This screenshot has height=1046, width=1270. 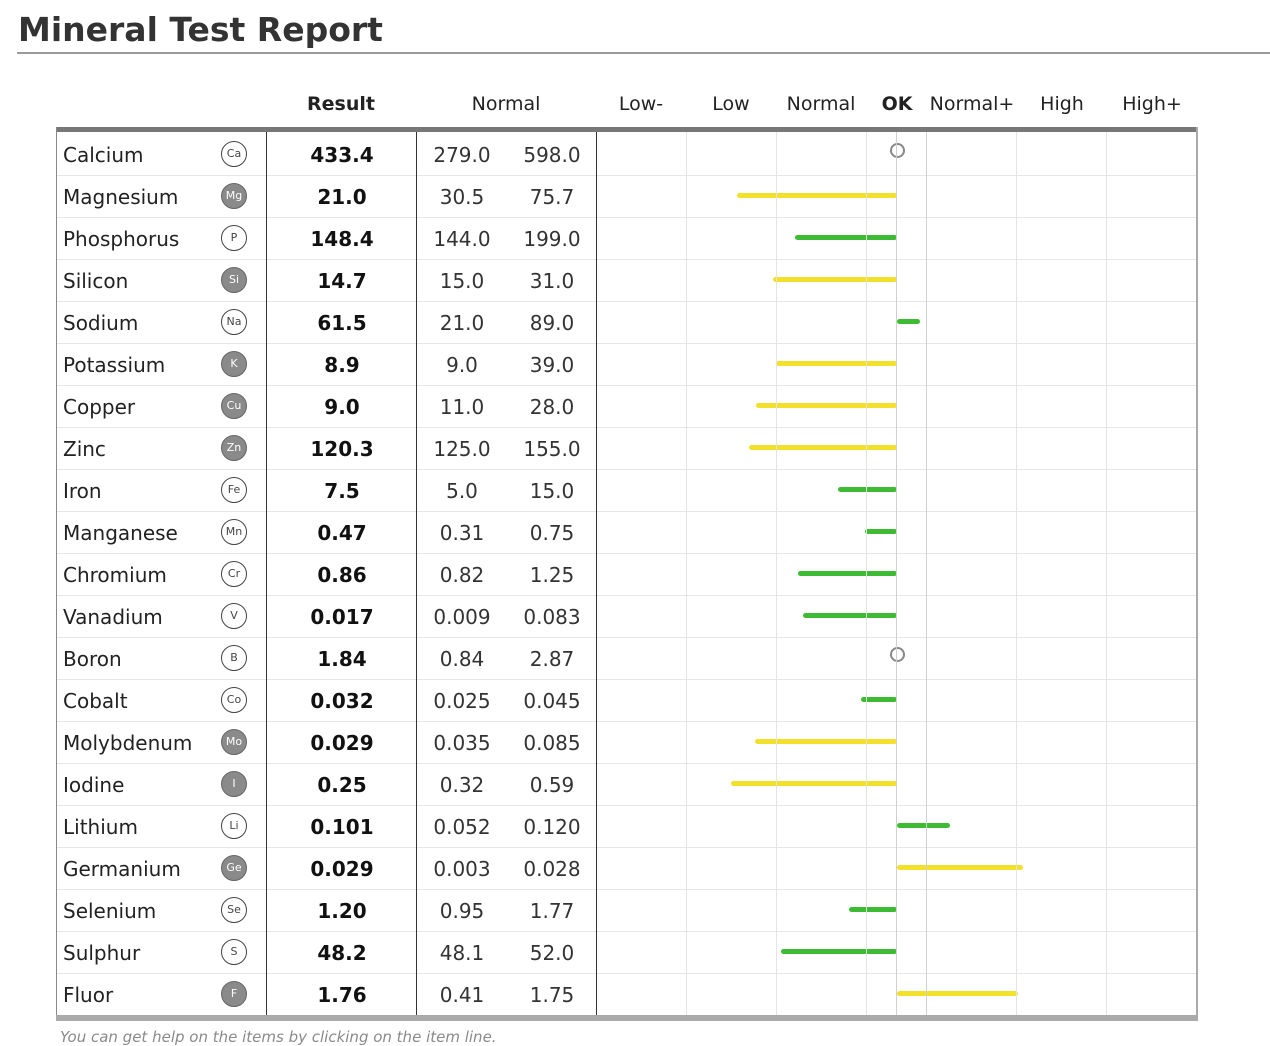 I want to click on normal-high-value: 39.0, so click(x=552, y=365).